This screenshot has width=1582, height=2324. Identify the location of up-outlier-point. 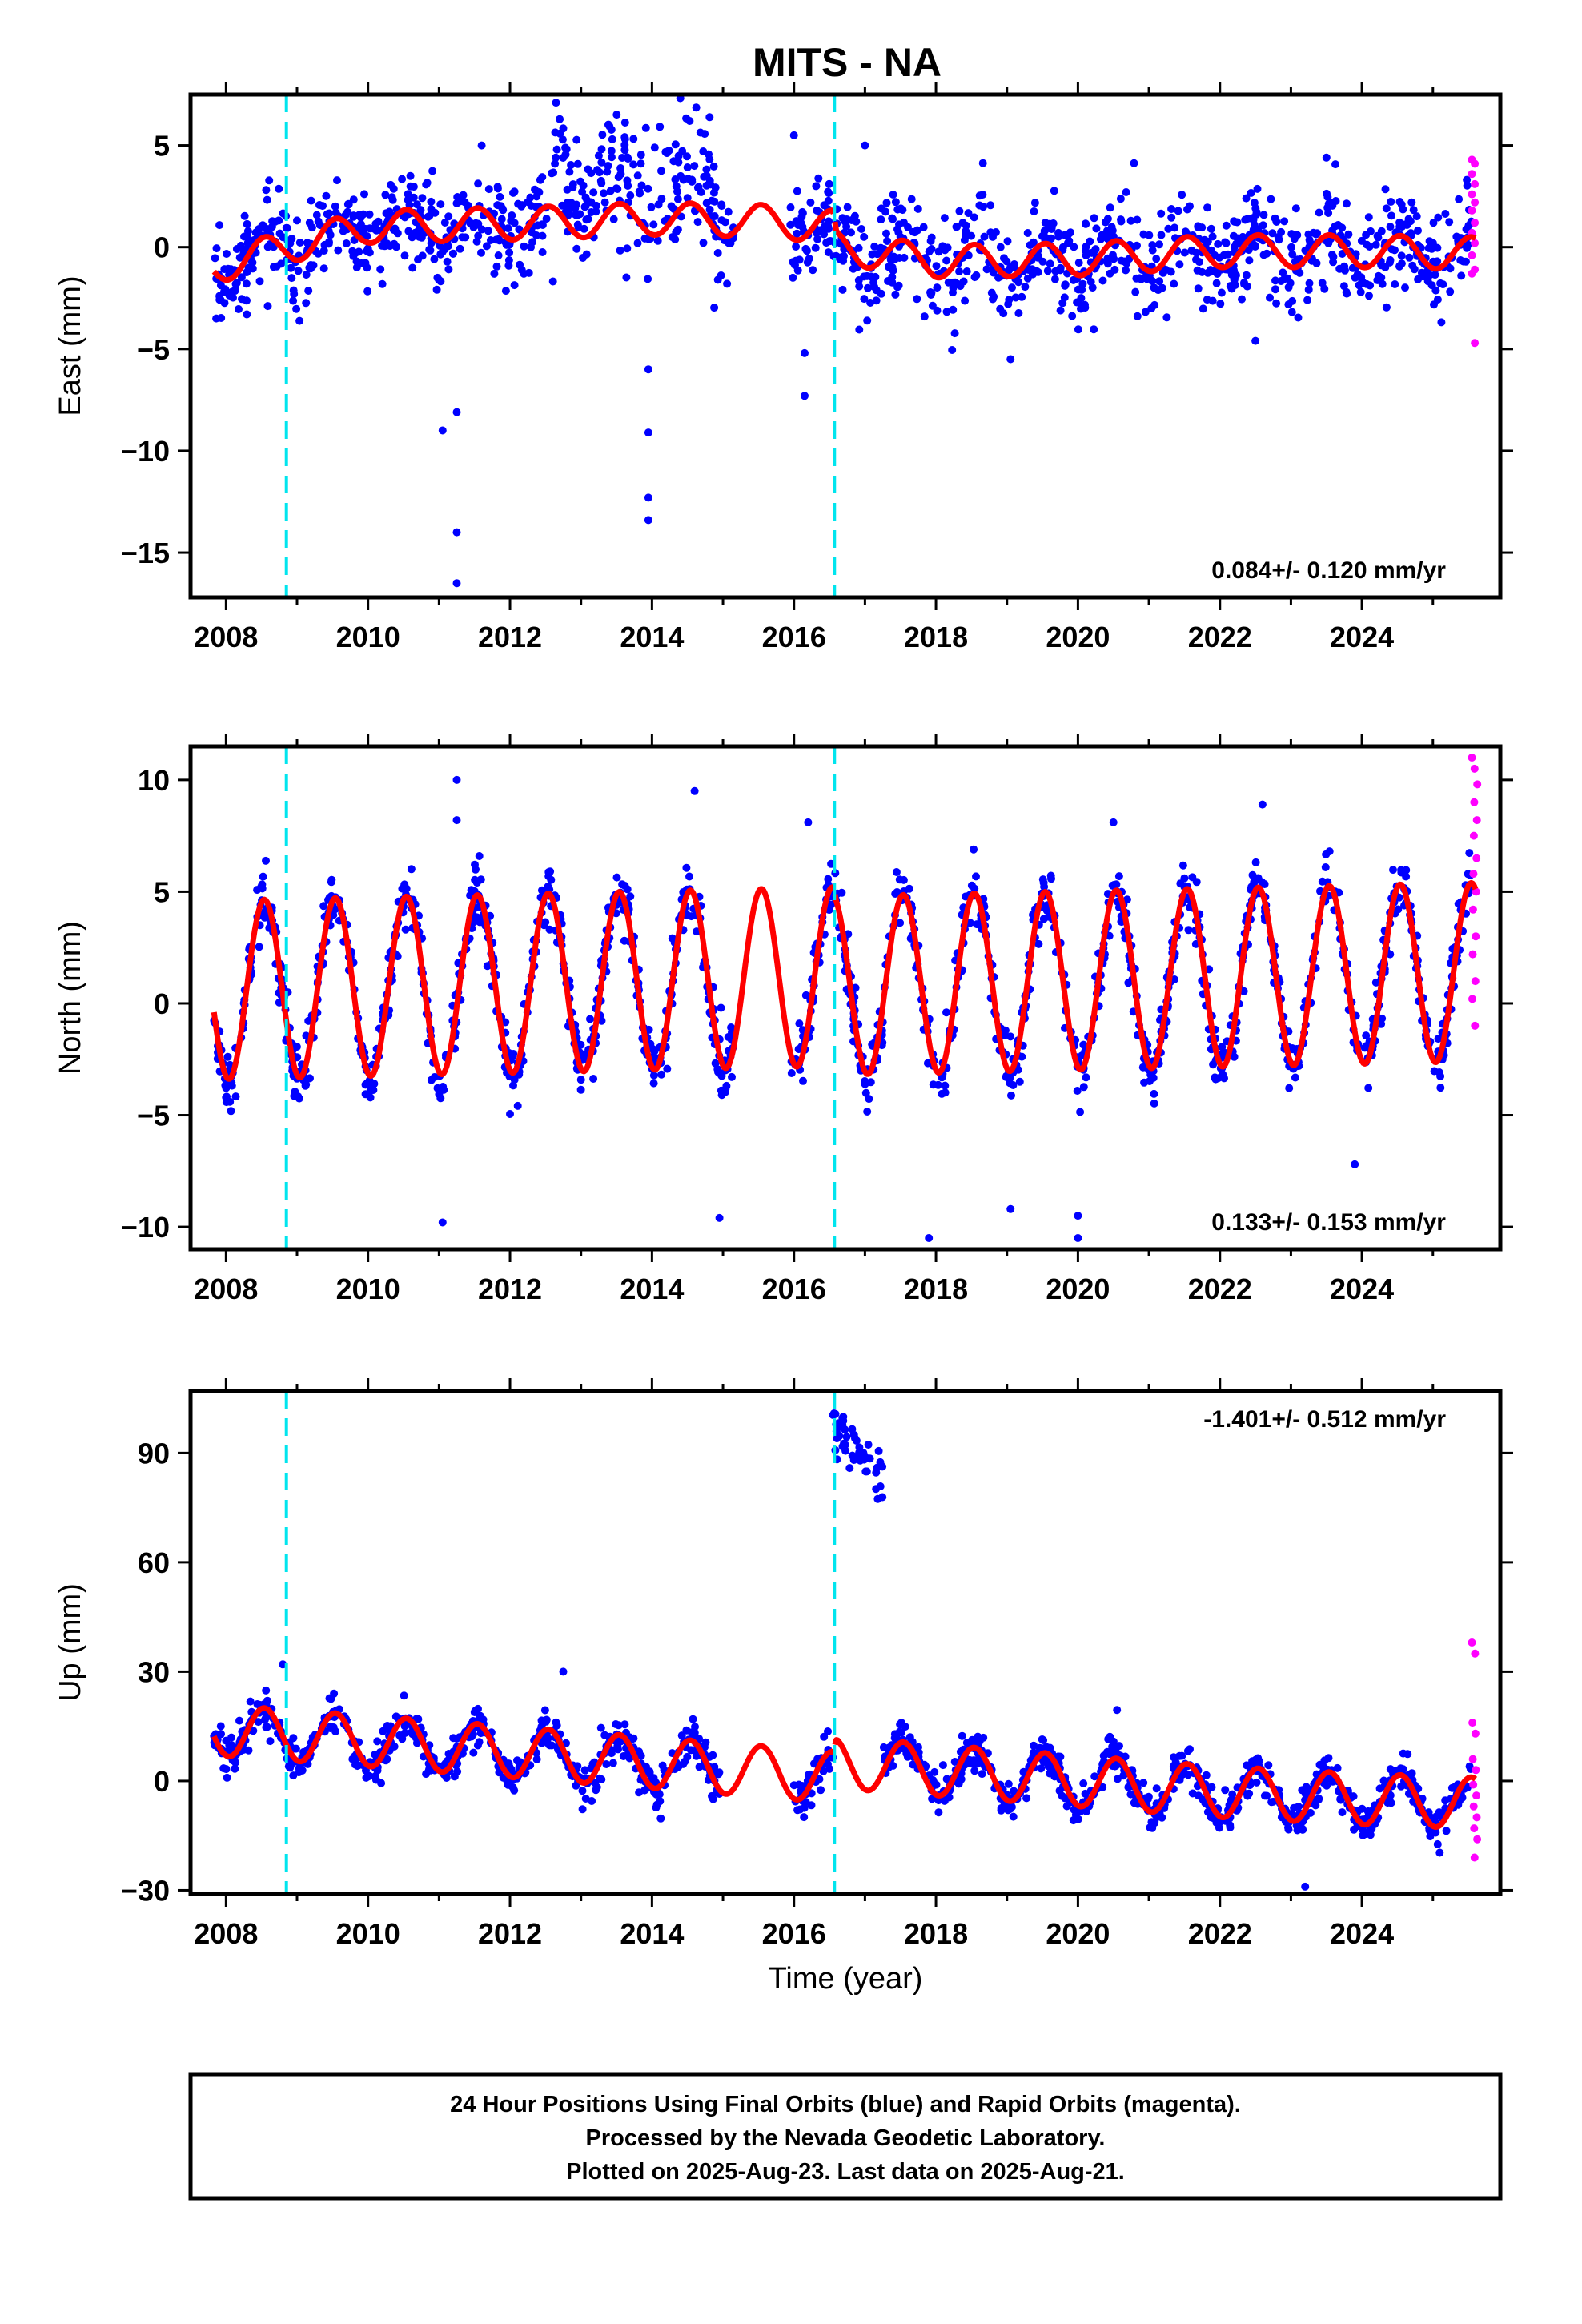
(563, 1672).